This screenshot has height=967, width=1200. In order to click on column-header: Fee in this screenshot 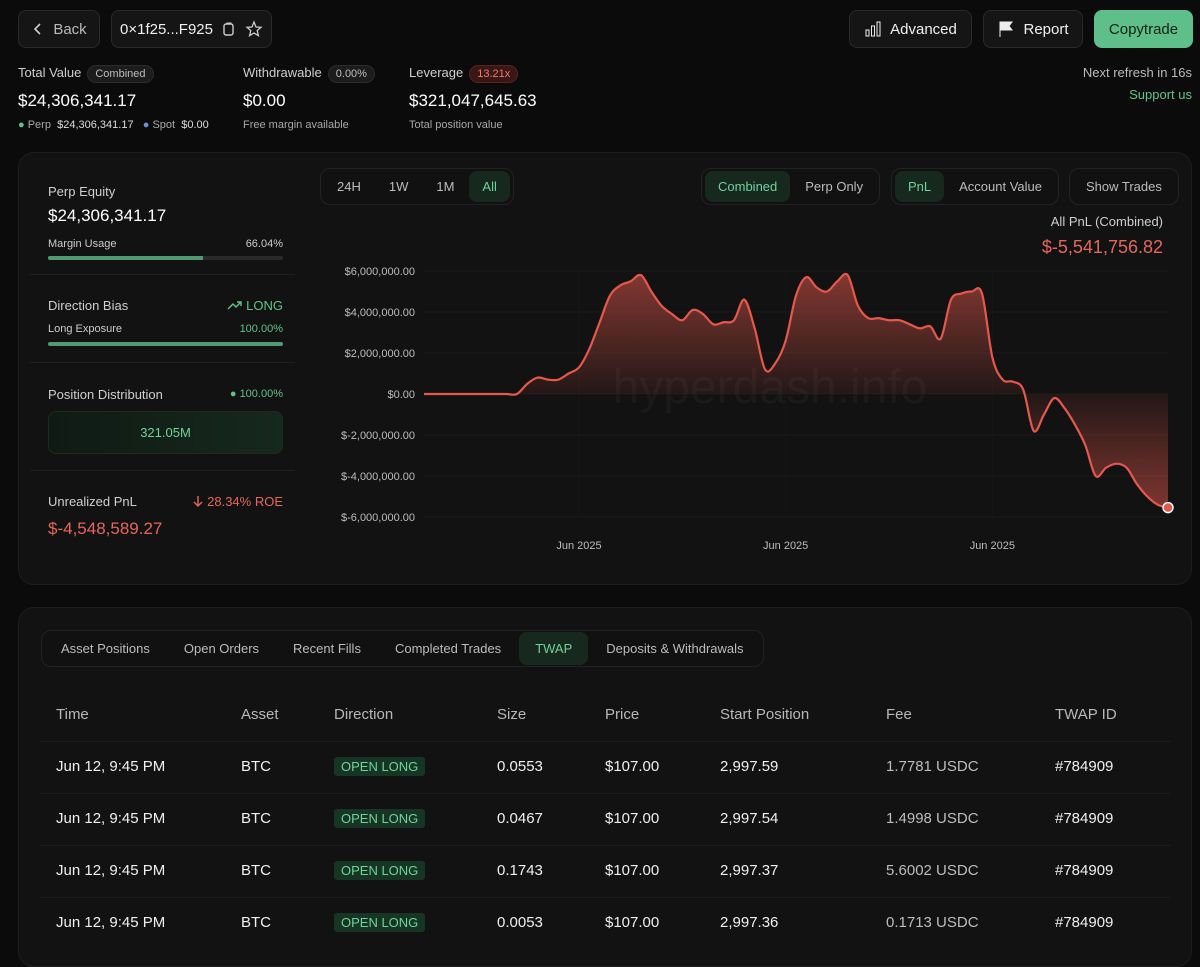, I will do `click(899, 714)`.